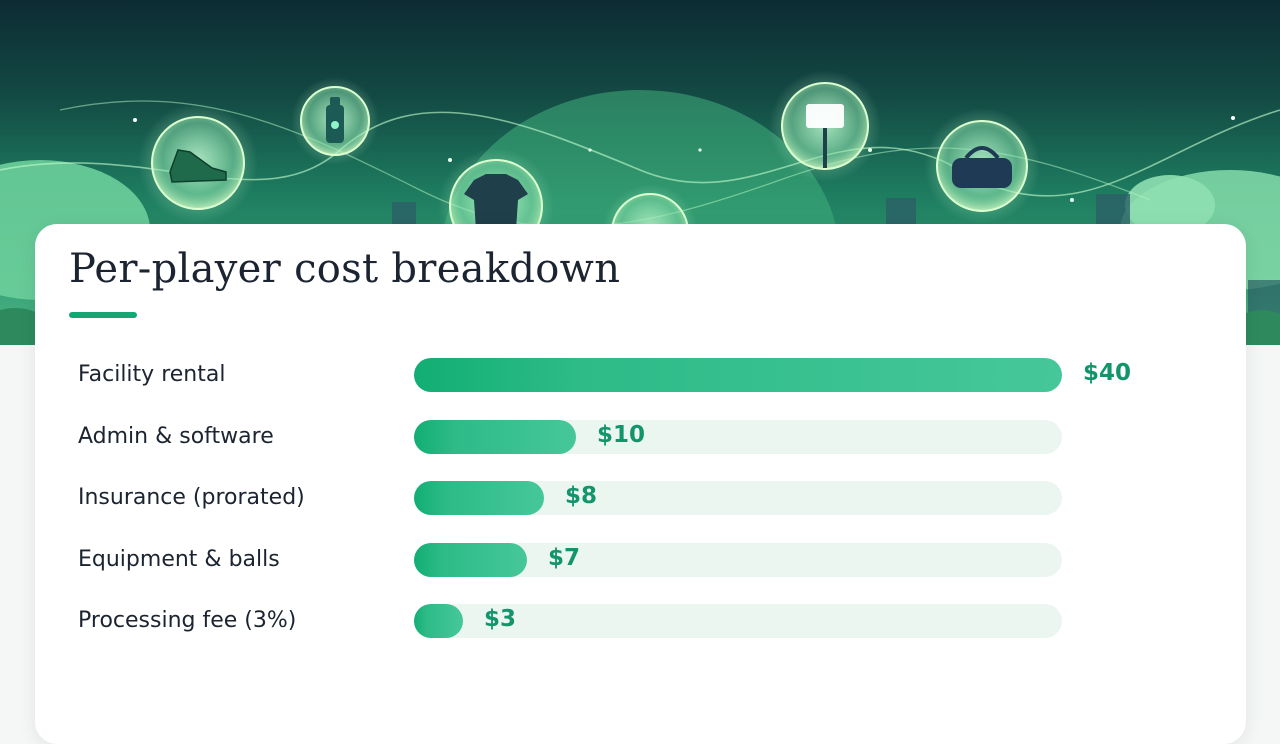 The image size is (1280, 744). Describe the element at coordinates (198, 163) in the screenshot. I see `cleat-icon` at that location.